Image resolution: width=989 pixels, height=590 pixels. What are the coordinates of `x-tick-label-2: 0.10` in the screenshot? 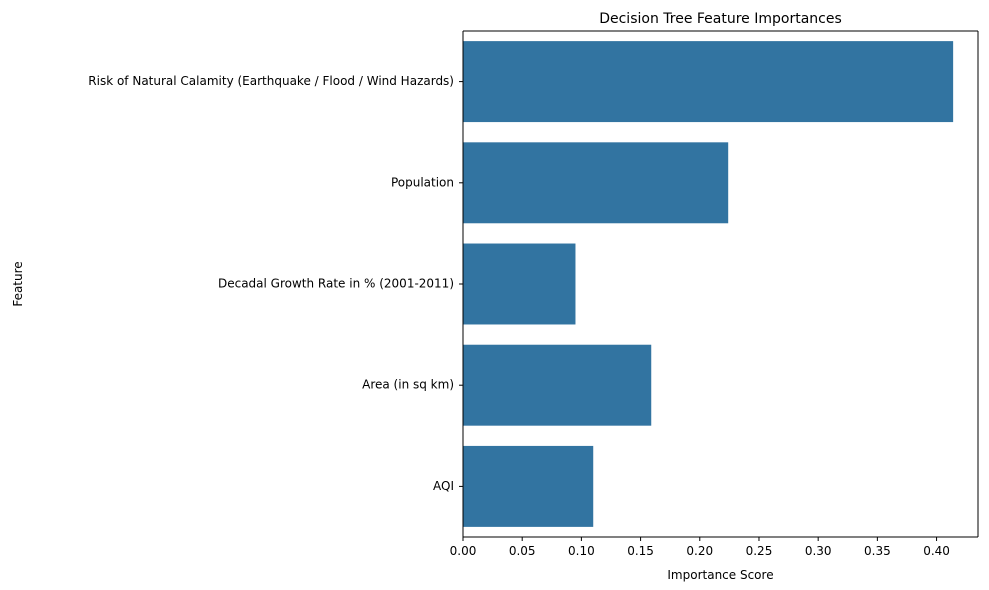 It's located at (581, 551).